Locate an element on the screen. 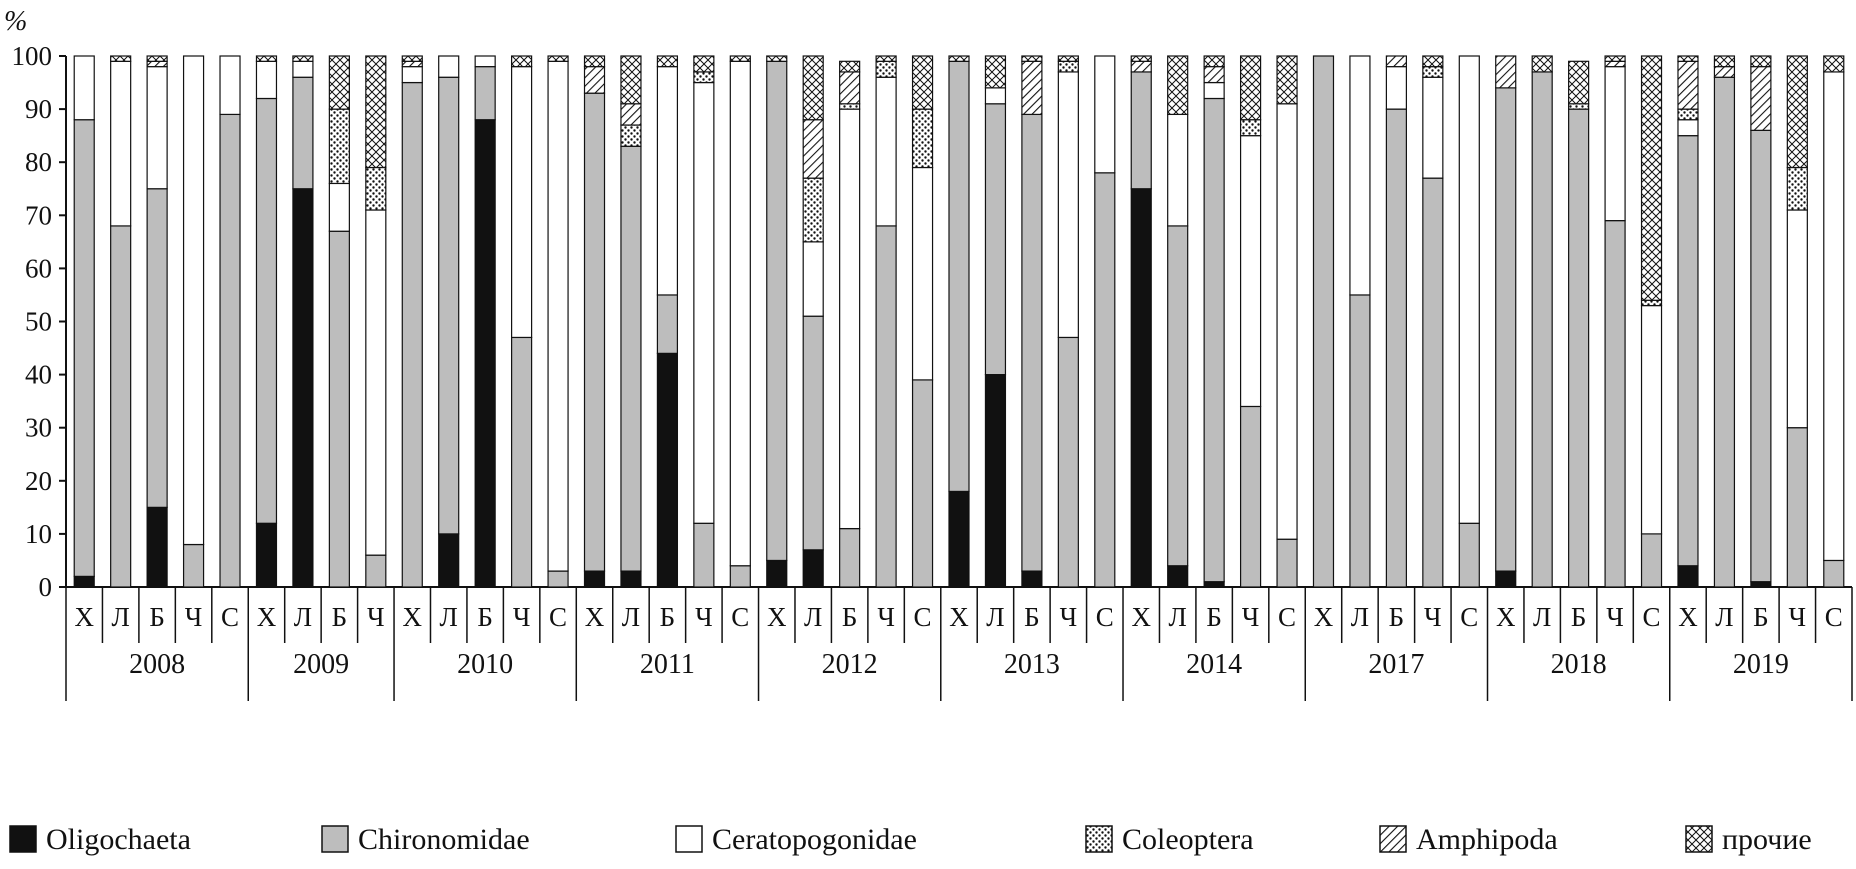  legend-label: Coleoptera is located at coordinates (1188, 839).